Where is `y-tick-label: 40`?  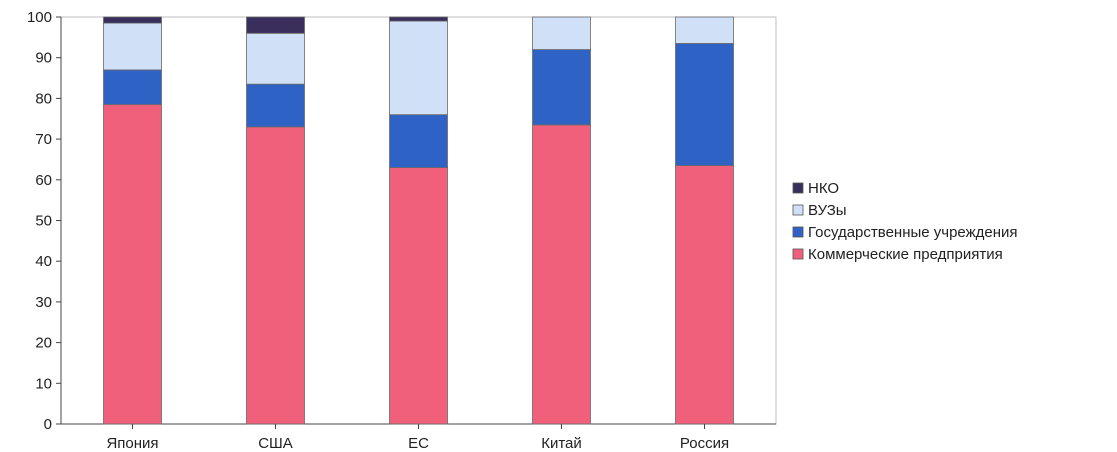 y-tick-label: 40 is located at coordinates (43, 261).